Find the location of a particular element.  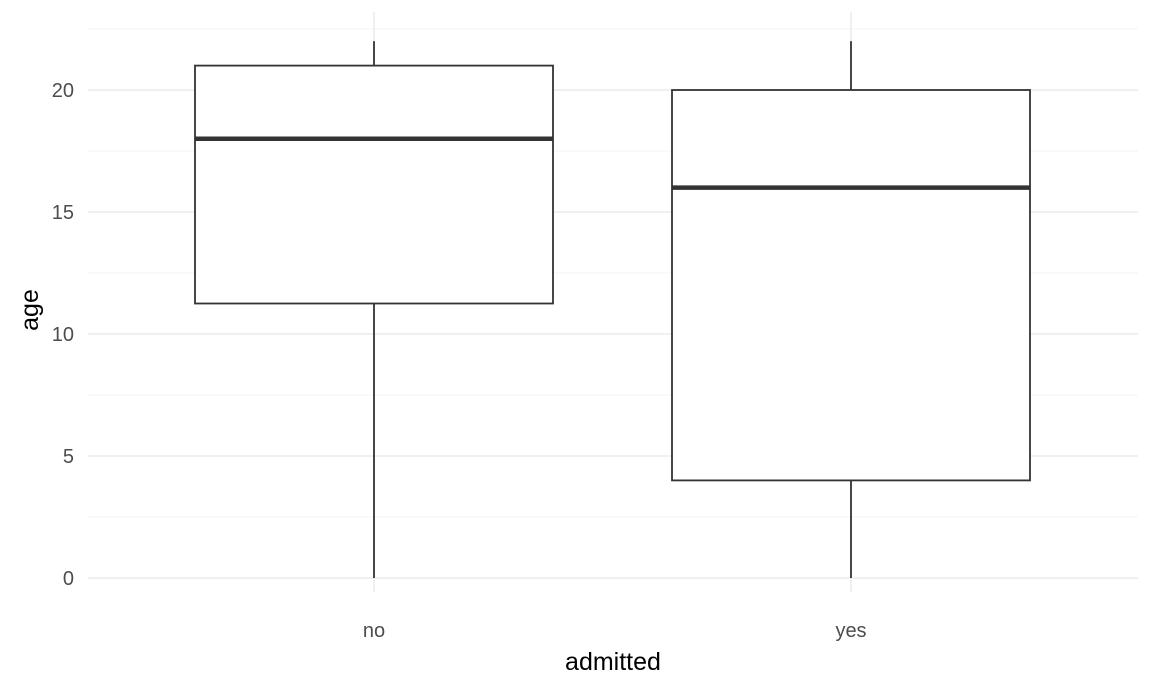

y-tick-label: 20 is located at coordinates (63, 91).